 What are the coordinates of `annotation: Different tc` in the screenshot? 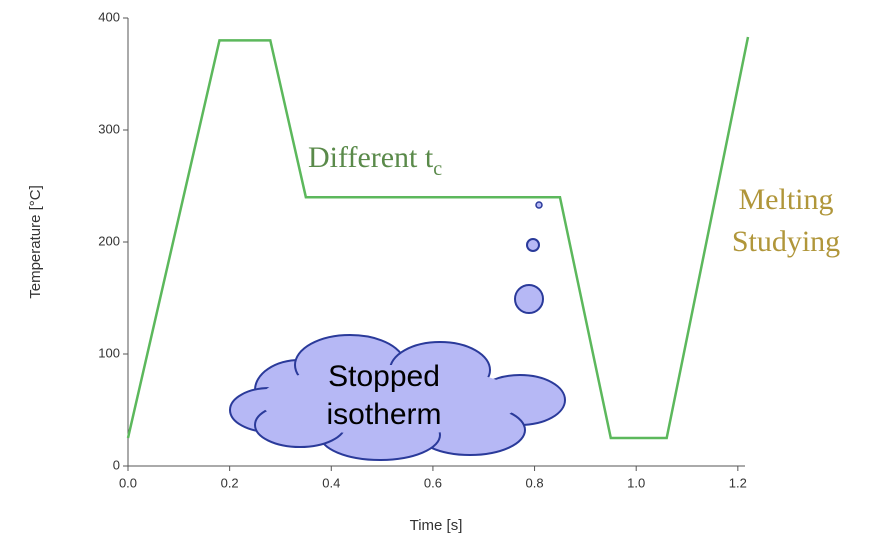 It's located at (375, 160).